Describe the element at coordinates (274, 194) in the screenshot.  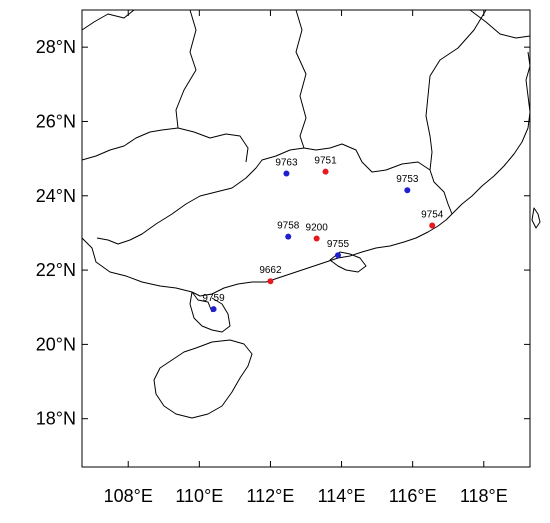
I see `guangdong-boundary` at that location.